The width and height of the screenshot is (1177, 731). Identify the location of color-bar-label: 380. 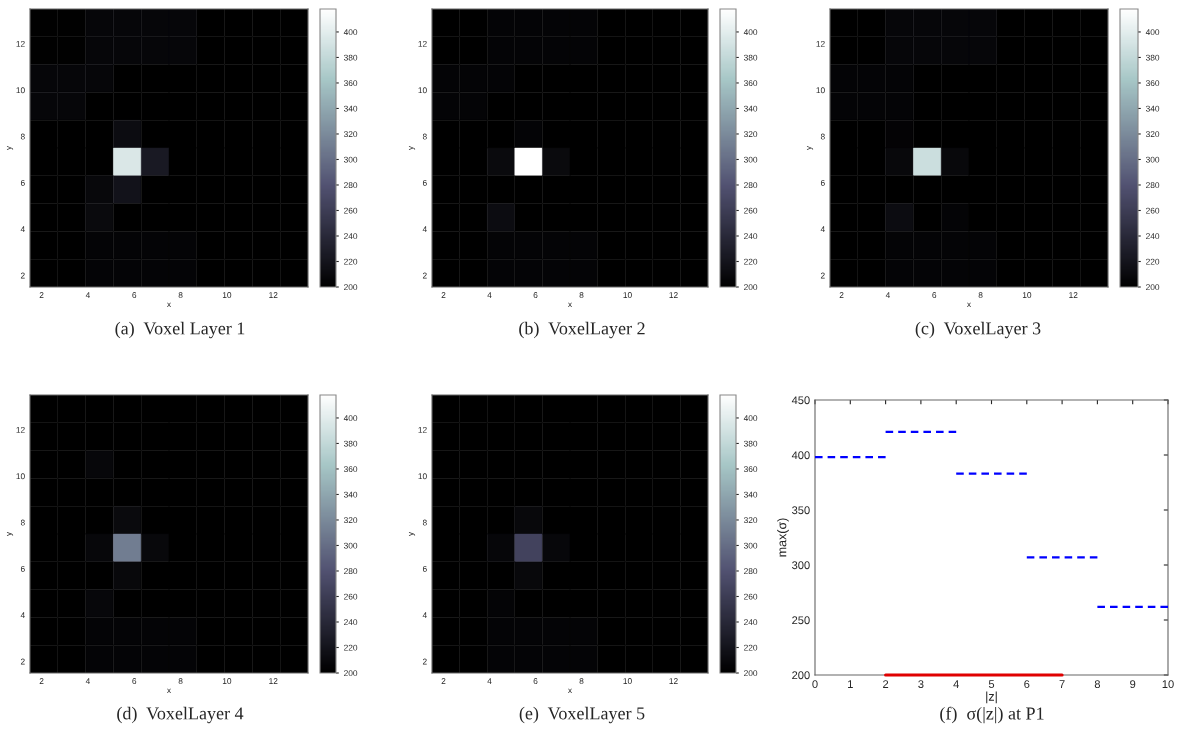
(750, 443).